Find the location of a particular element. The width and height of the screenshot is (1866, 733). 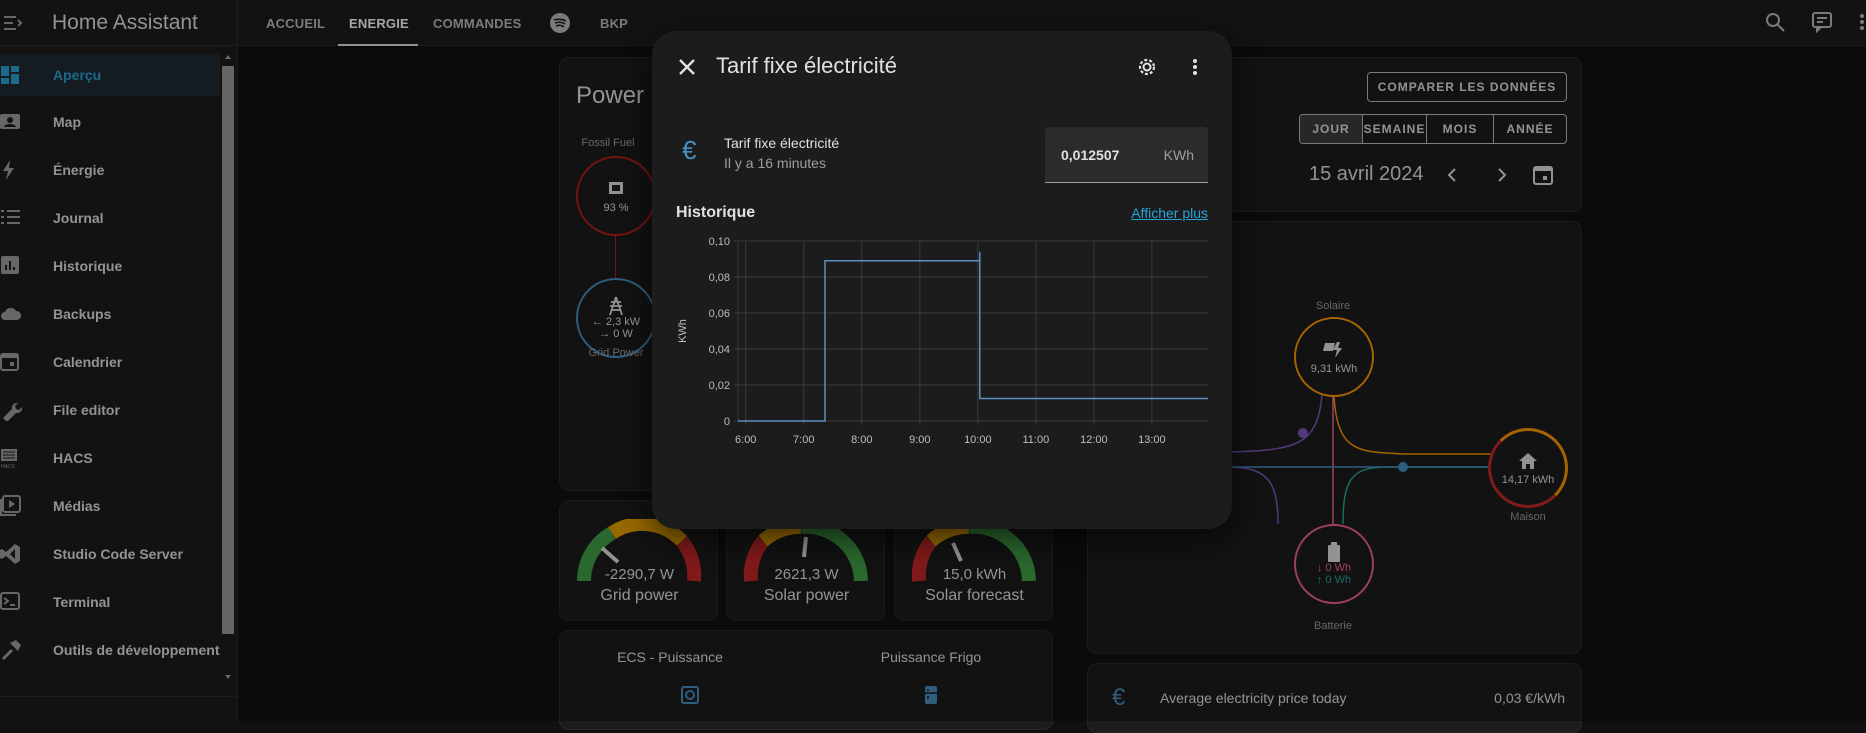

y-tick-label: 0,06 is located at coordinates (719, 314).